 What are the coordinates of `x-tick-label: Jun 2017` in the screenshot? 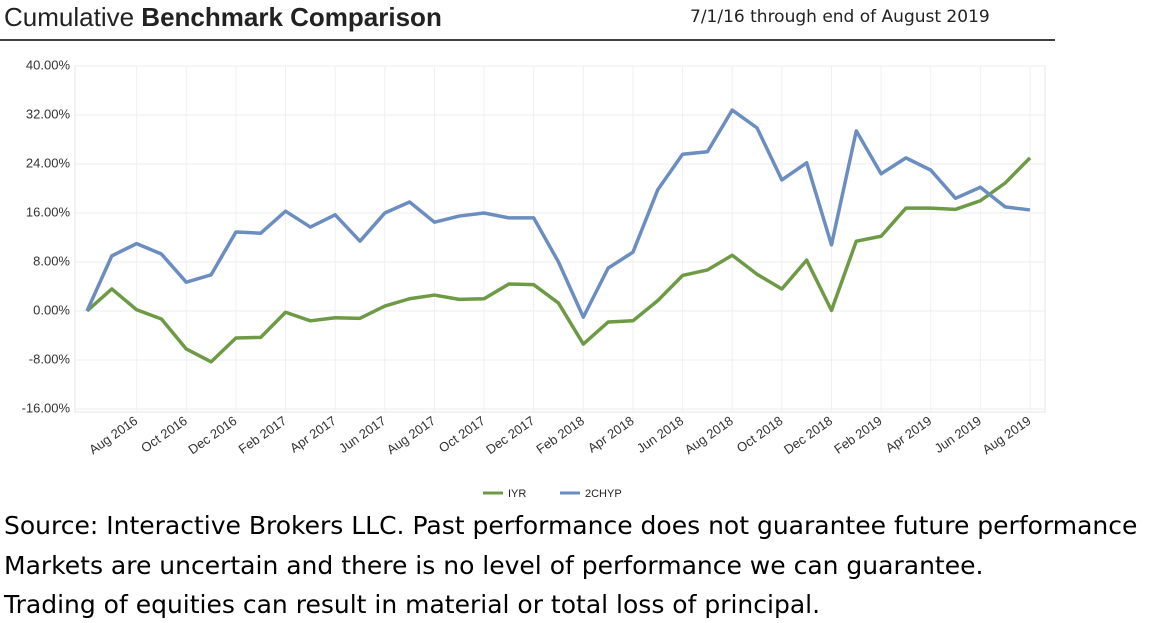 It's located at (362, 434).